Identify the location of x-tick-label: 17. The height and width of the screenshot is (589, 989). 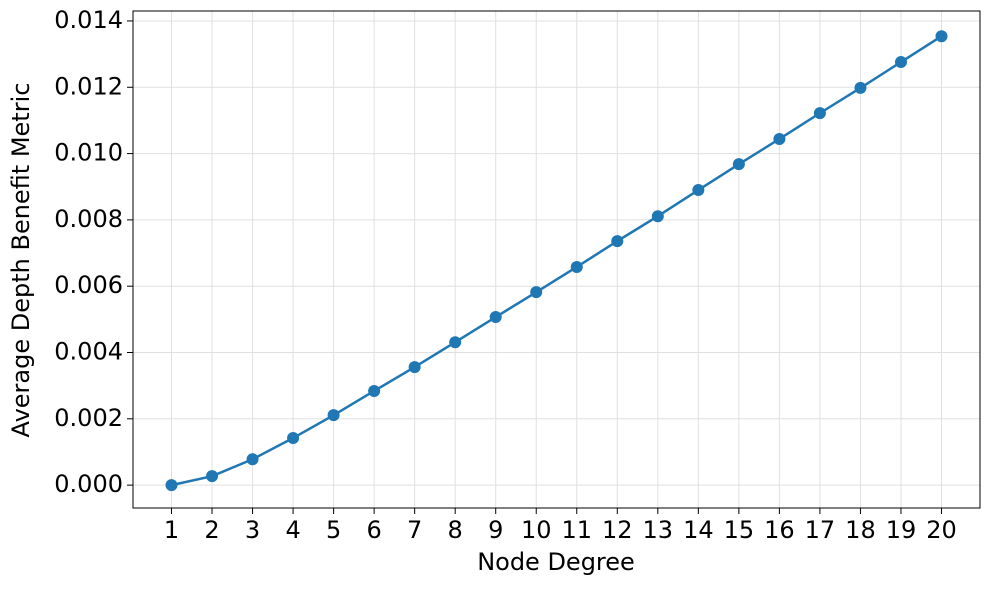
(820, 530).